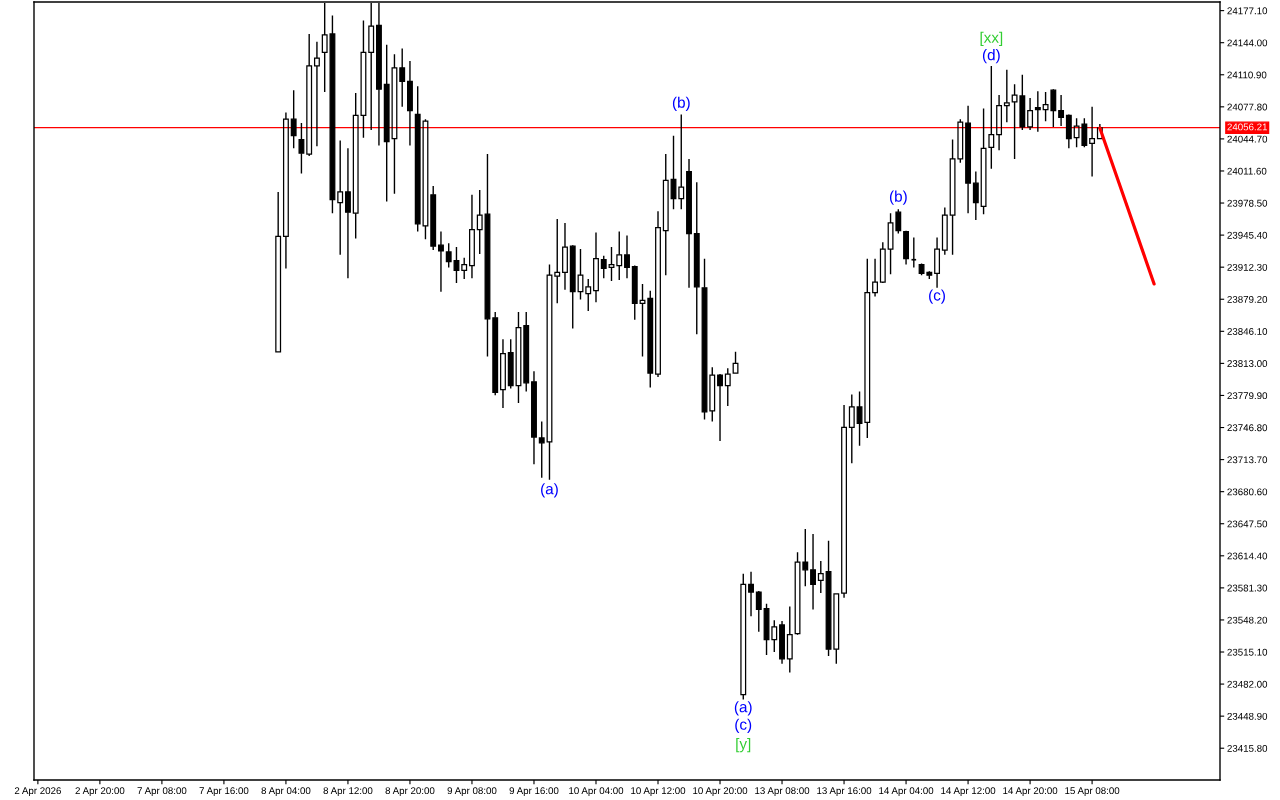  I want to click on x-tick-label: 7 Apr 08:00, so click(162, 792).